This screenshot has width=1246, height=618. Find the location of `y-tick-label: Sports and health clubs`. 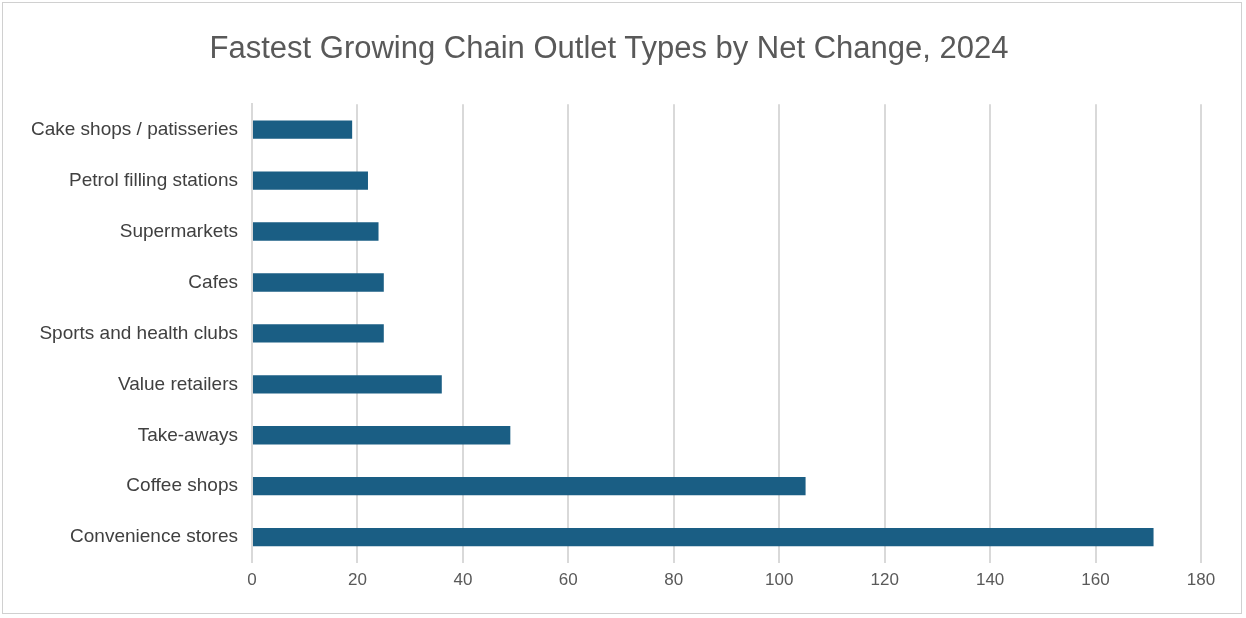

y-tick-label: Sports and health clubs is located at coordinates (138, 332).